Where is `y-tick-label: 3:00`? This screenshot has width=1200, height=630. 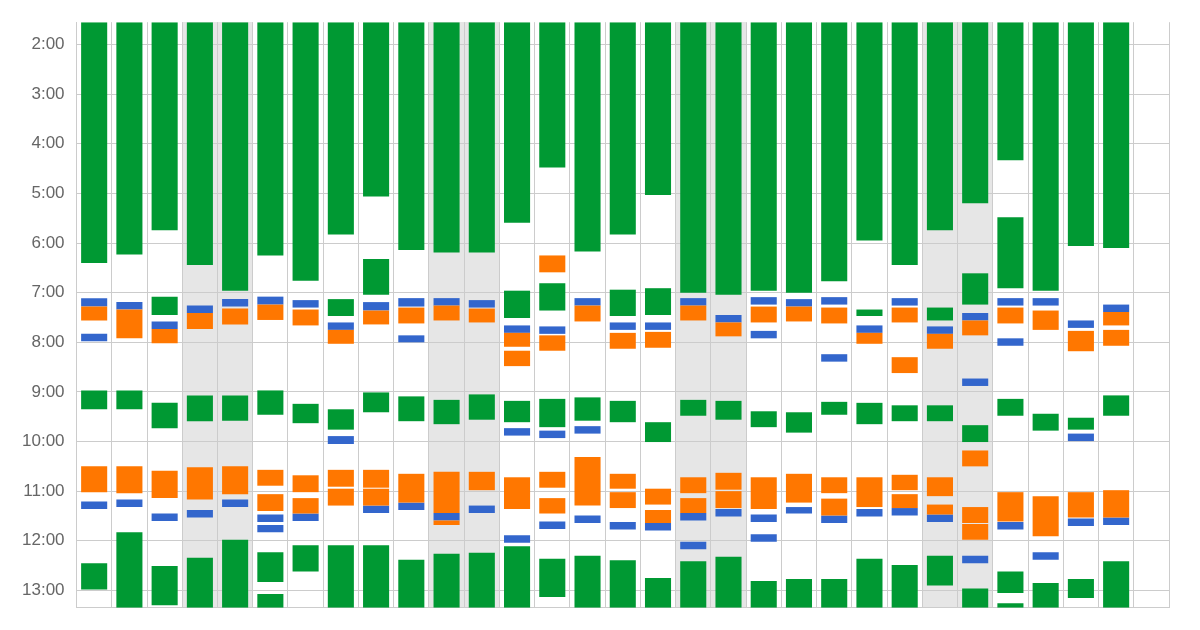 y-tick-label: 3:00 is located at coordinates (48, 93).